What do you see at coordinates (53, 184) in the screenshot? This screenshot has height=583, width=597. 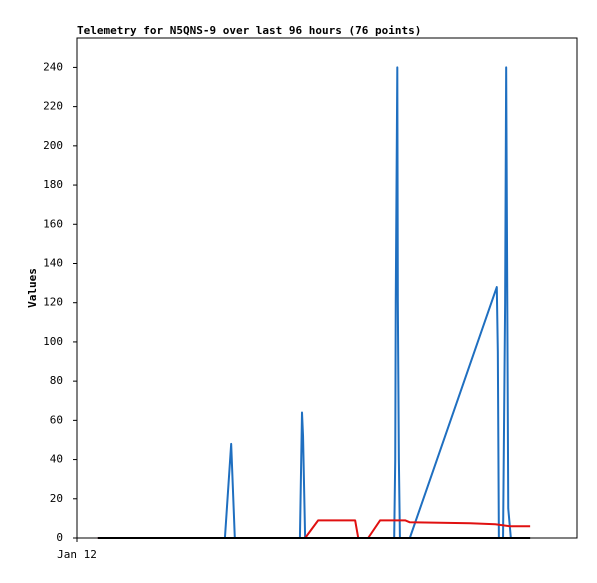 I see `y-tick-label: 180` at bounding box center [53, 184].